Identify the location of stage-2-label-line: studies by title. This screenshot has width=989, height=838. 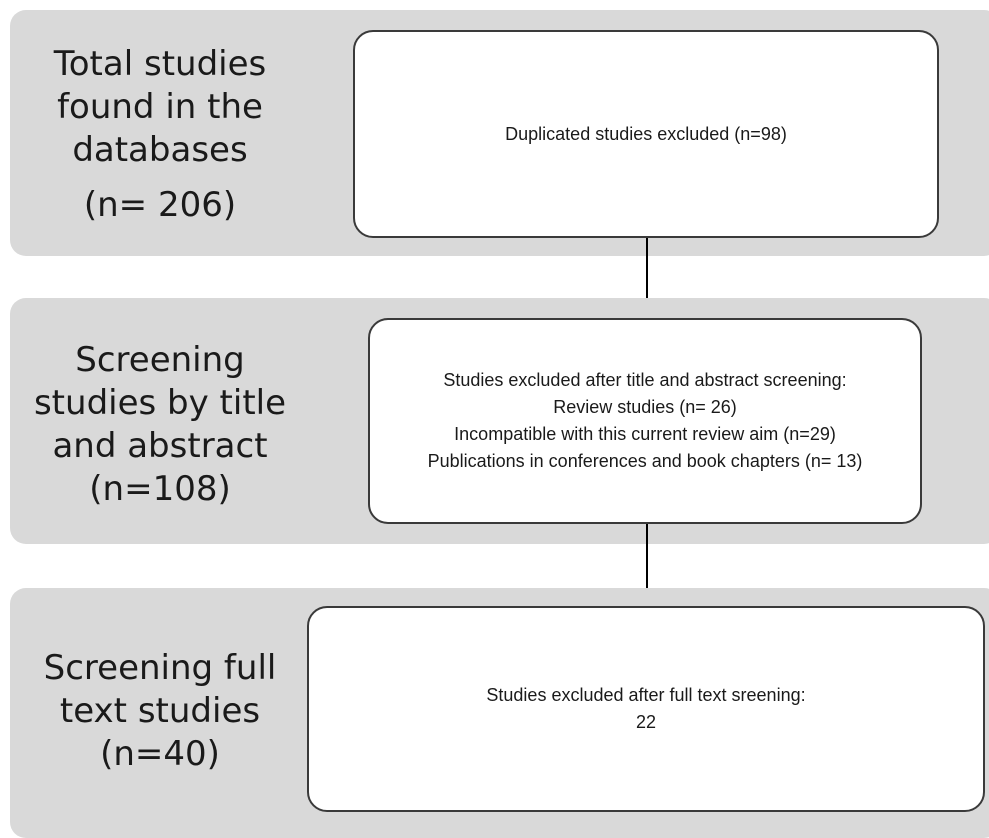
(160, 403).